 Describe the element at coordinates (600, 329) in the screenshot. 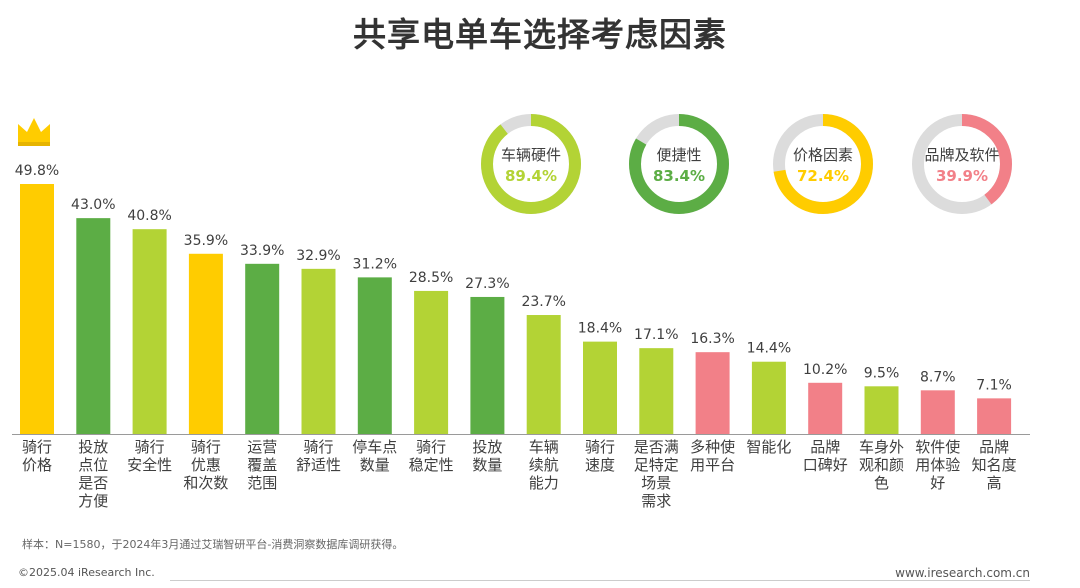

I see `bar-value-label: 18.4%` at that location.